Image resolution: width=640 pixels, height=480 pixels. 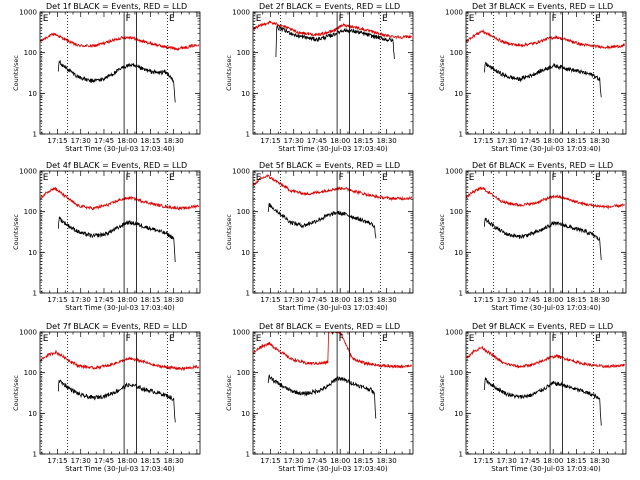 What do you see at coordinates (542, 165) in the screenshot?
I see `panel-title: Det 6f BLACK = Events, RED = LLD` at bounding box center [542, 165].